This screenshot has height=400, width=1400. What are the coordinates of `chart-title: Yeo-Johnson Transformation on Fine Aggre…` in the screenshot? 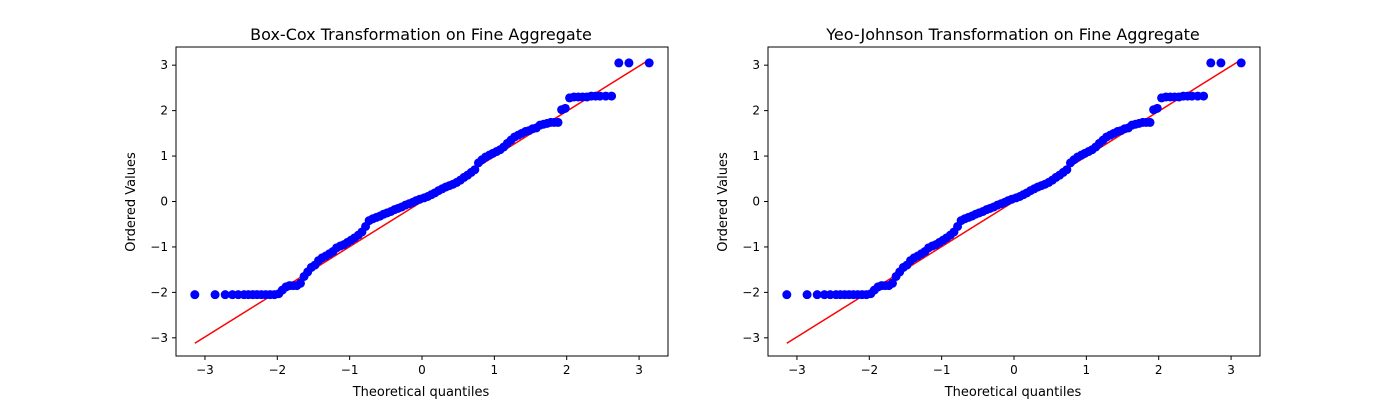 It's located at (1012, 34).